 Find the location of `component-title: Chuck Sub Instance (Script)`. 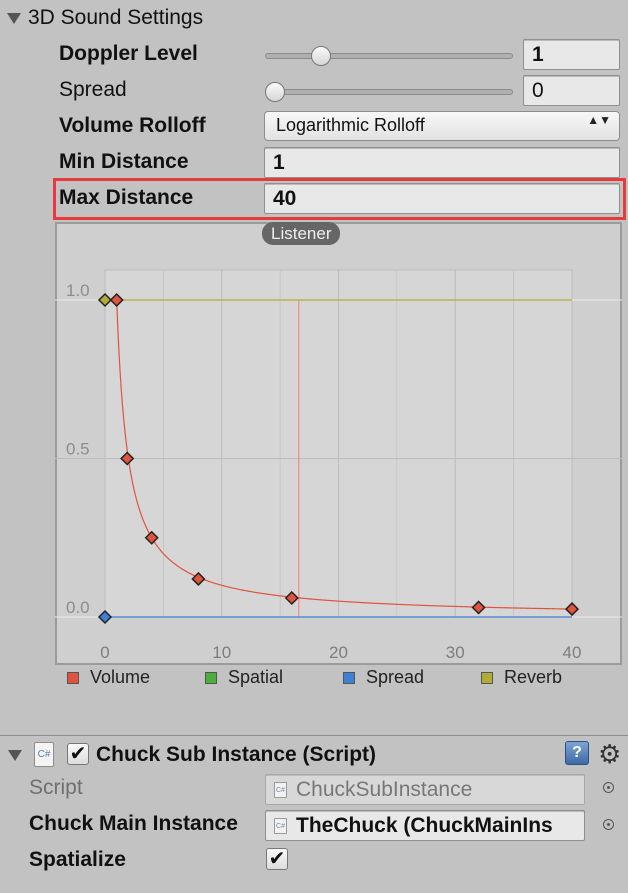

component-title: Chuck Sub Instance (Script) is located at coordinates (236, 754).